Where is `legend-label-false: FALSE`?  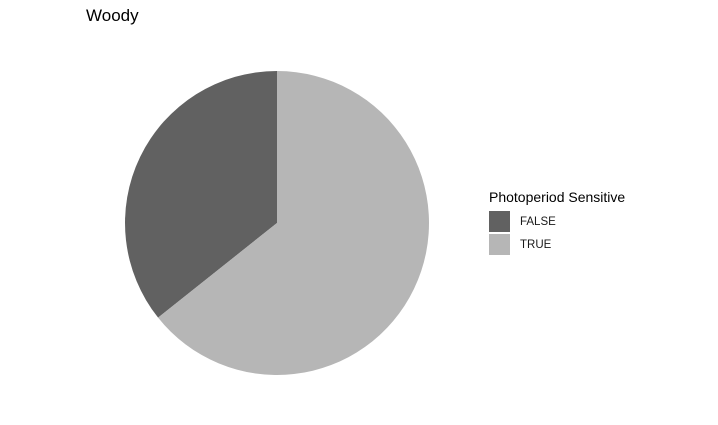
legend-label-false: FALSE is located at coordinates (538, 221).